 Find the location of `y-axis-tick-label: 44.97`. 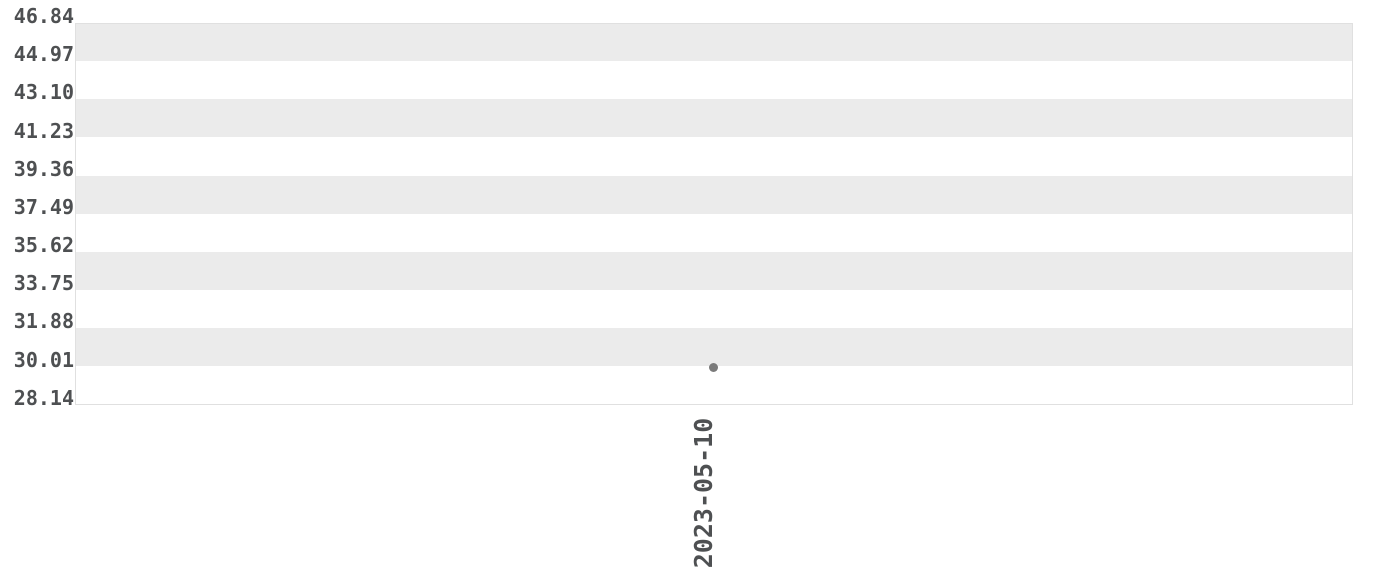

y-axis-tick-label: 44.97 is located at coordinates (43, 54).